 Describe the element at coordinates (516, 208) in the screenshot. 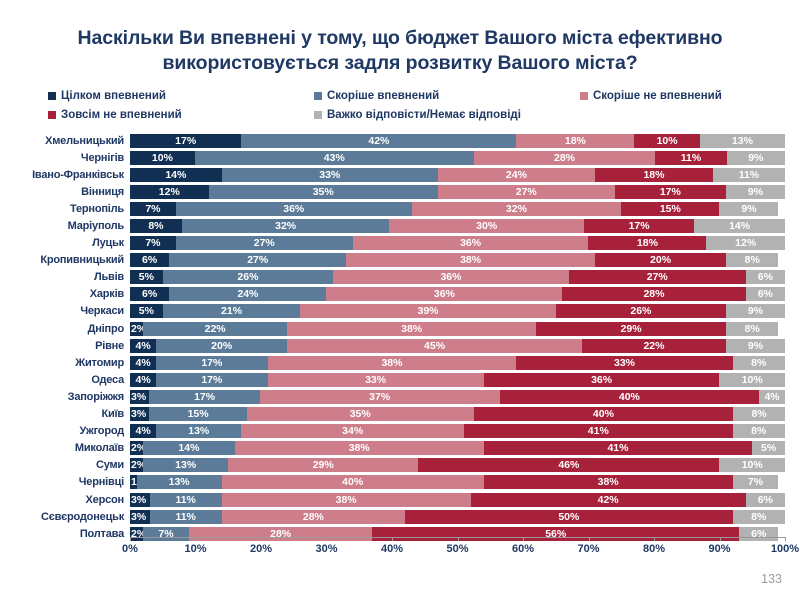

I see `bar-segment: 32%` at that location.